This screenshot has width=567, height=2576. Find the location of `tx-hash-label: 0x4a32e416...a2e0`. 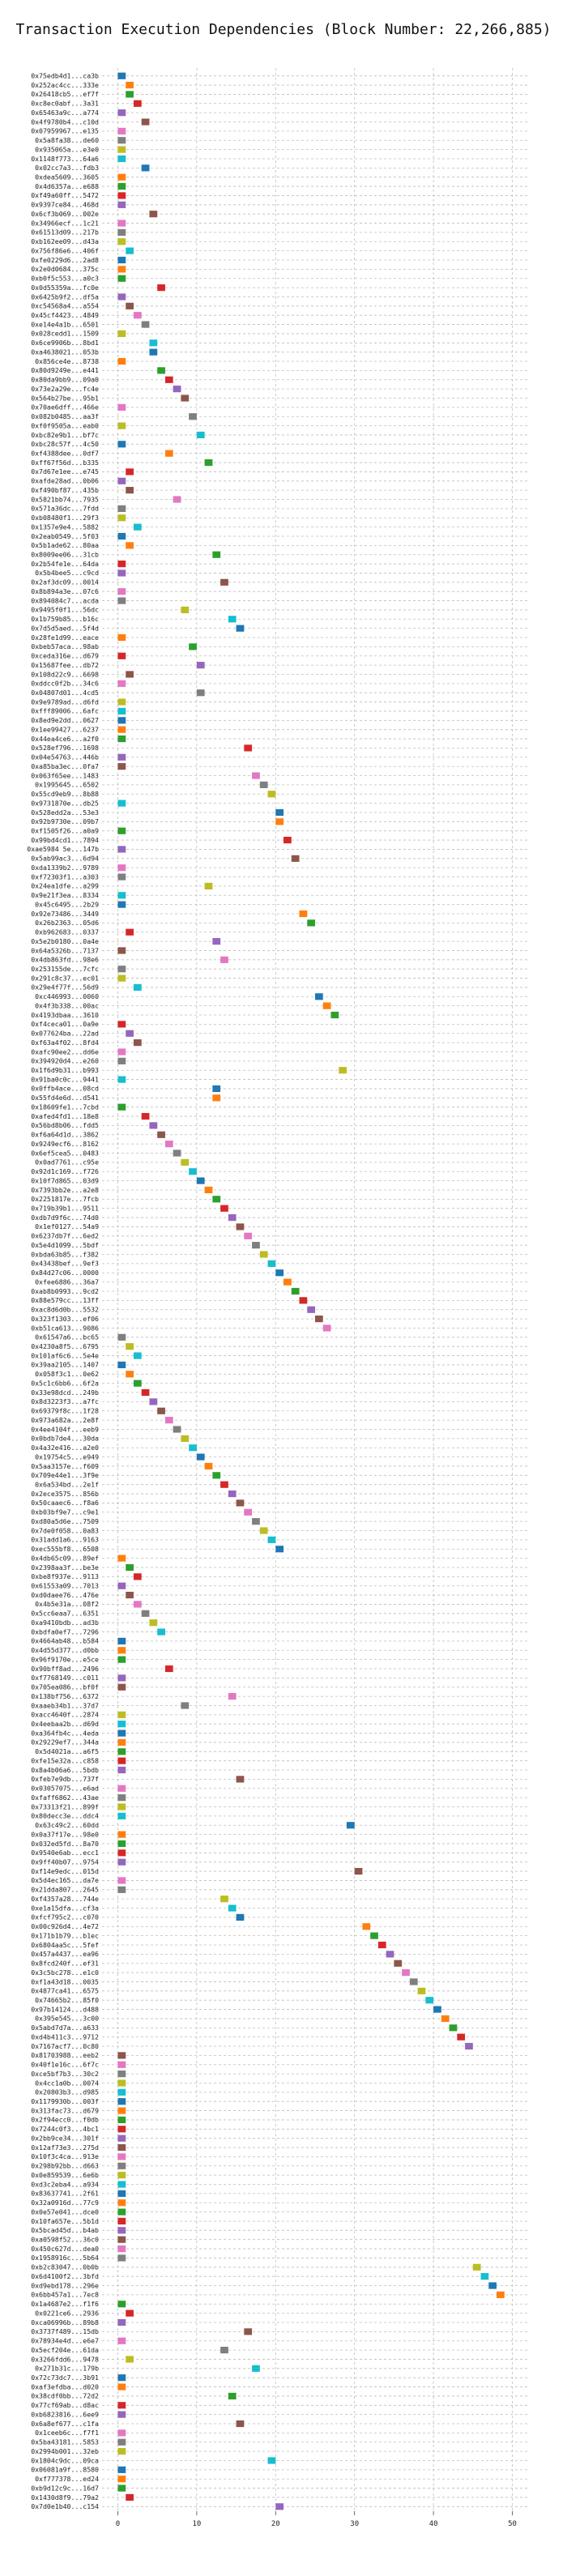

tx-hash-label: 0x4a32e416...a2e0 is located at coordinates (65, 1448).